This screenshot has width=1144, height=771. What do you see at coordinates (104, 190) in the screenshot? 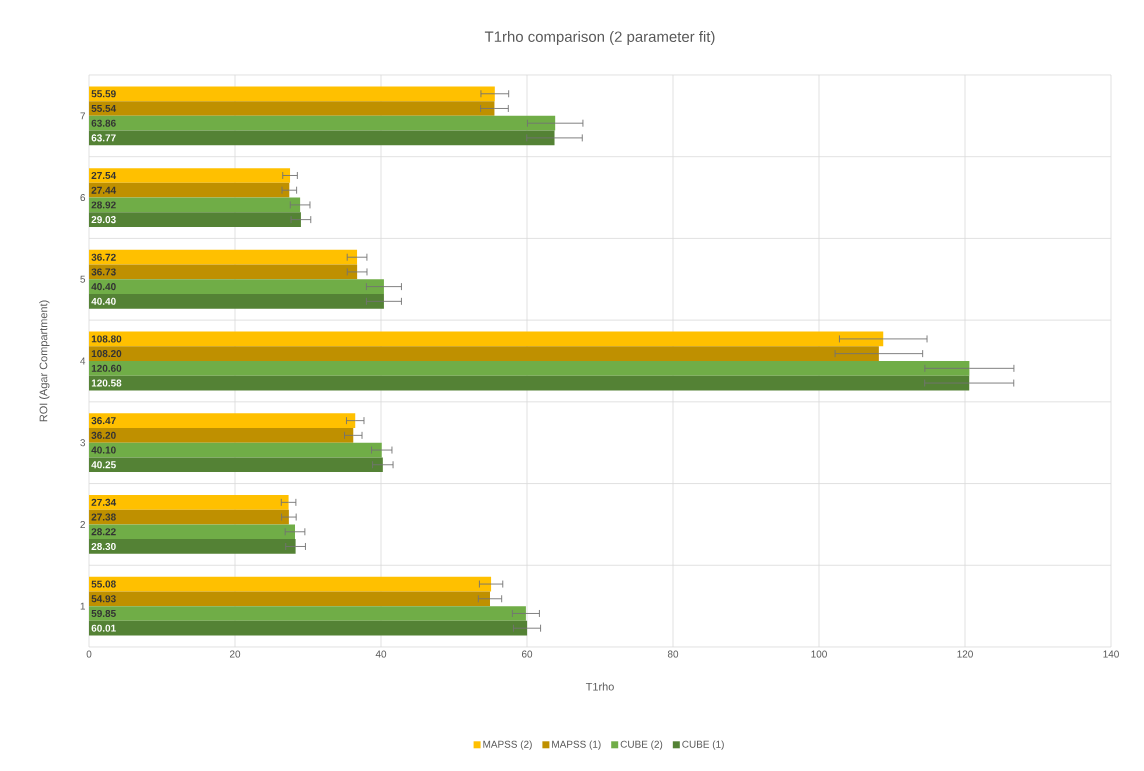
I see `data-label: 27.44` at bounding box center [104, 190].